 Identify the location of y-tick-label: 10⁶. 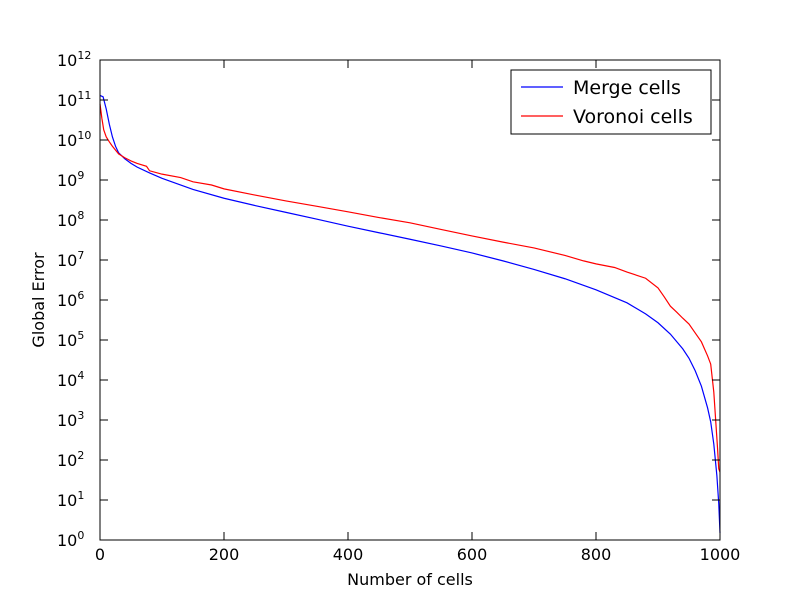
(70, 299).